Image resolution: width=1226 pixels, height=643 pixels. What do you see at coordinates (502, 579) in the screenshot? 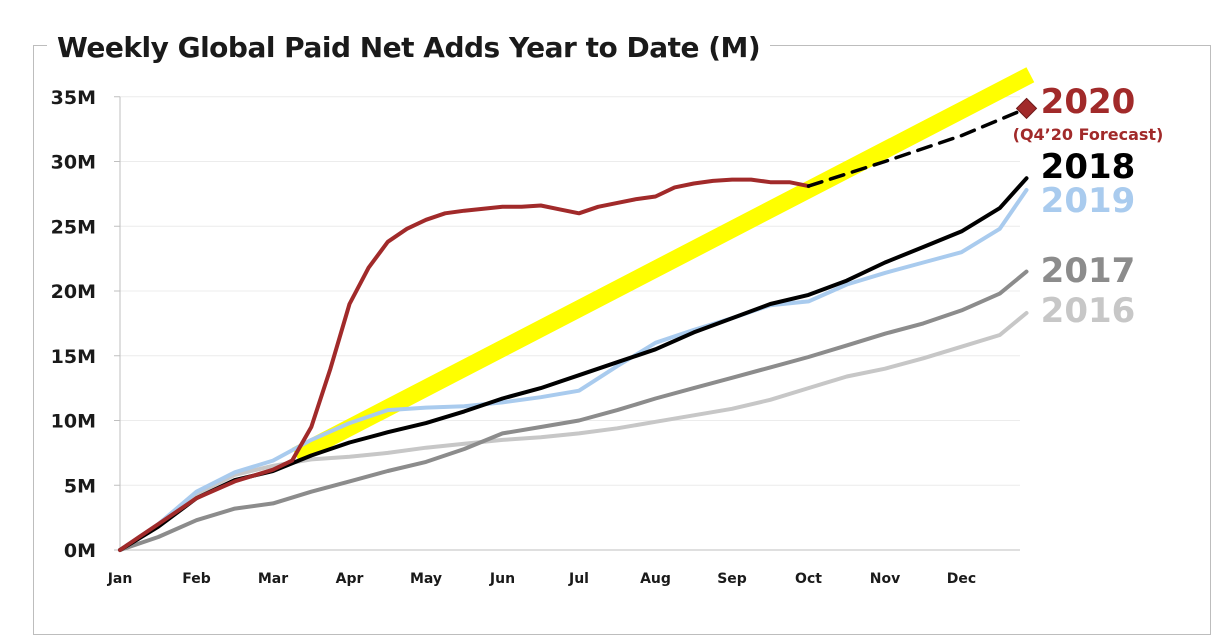
I see `x-tick-label: Jun` at bounding box center [502, 579].